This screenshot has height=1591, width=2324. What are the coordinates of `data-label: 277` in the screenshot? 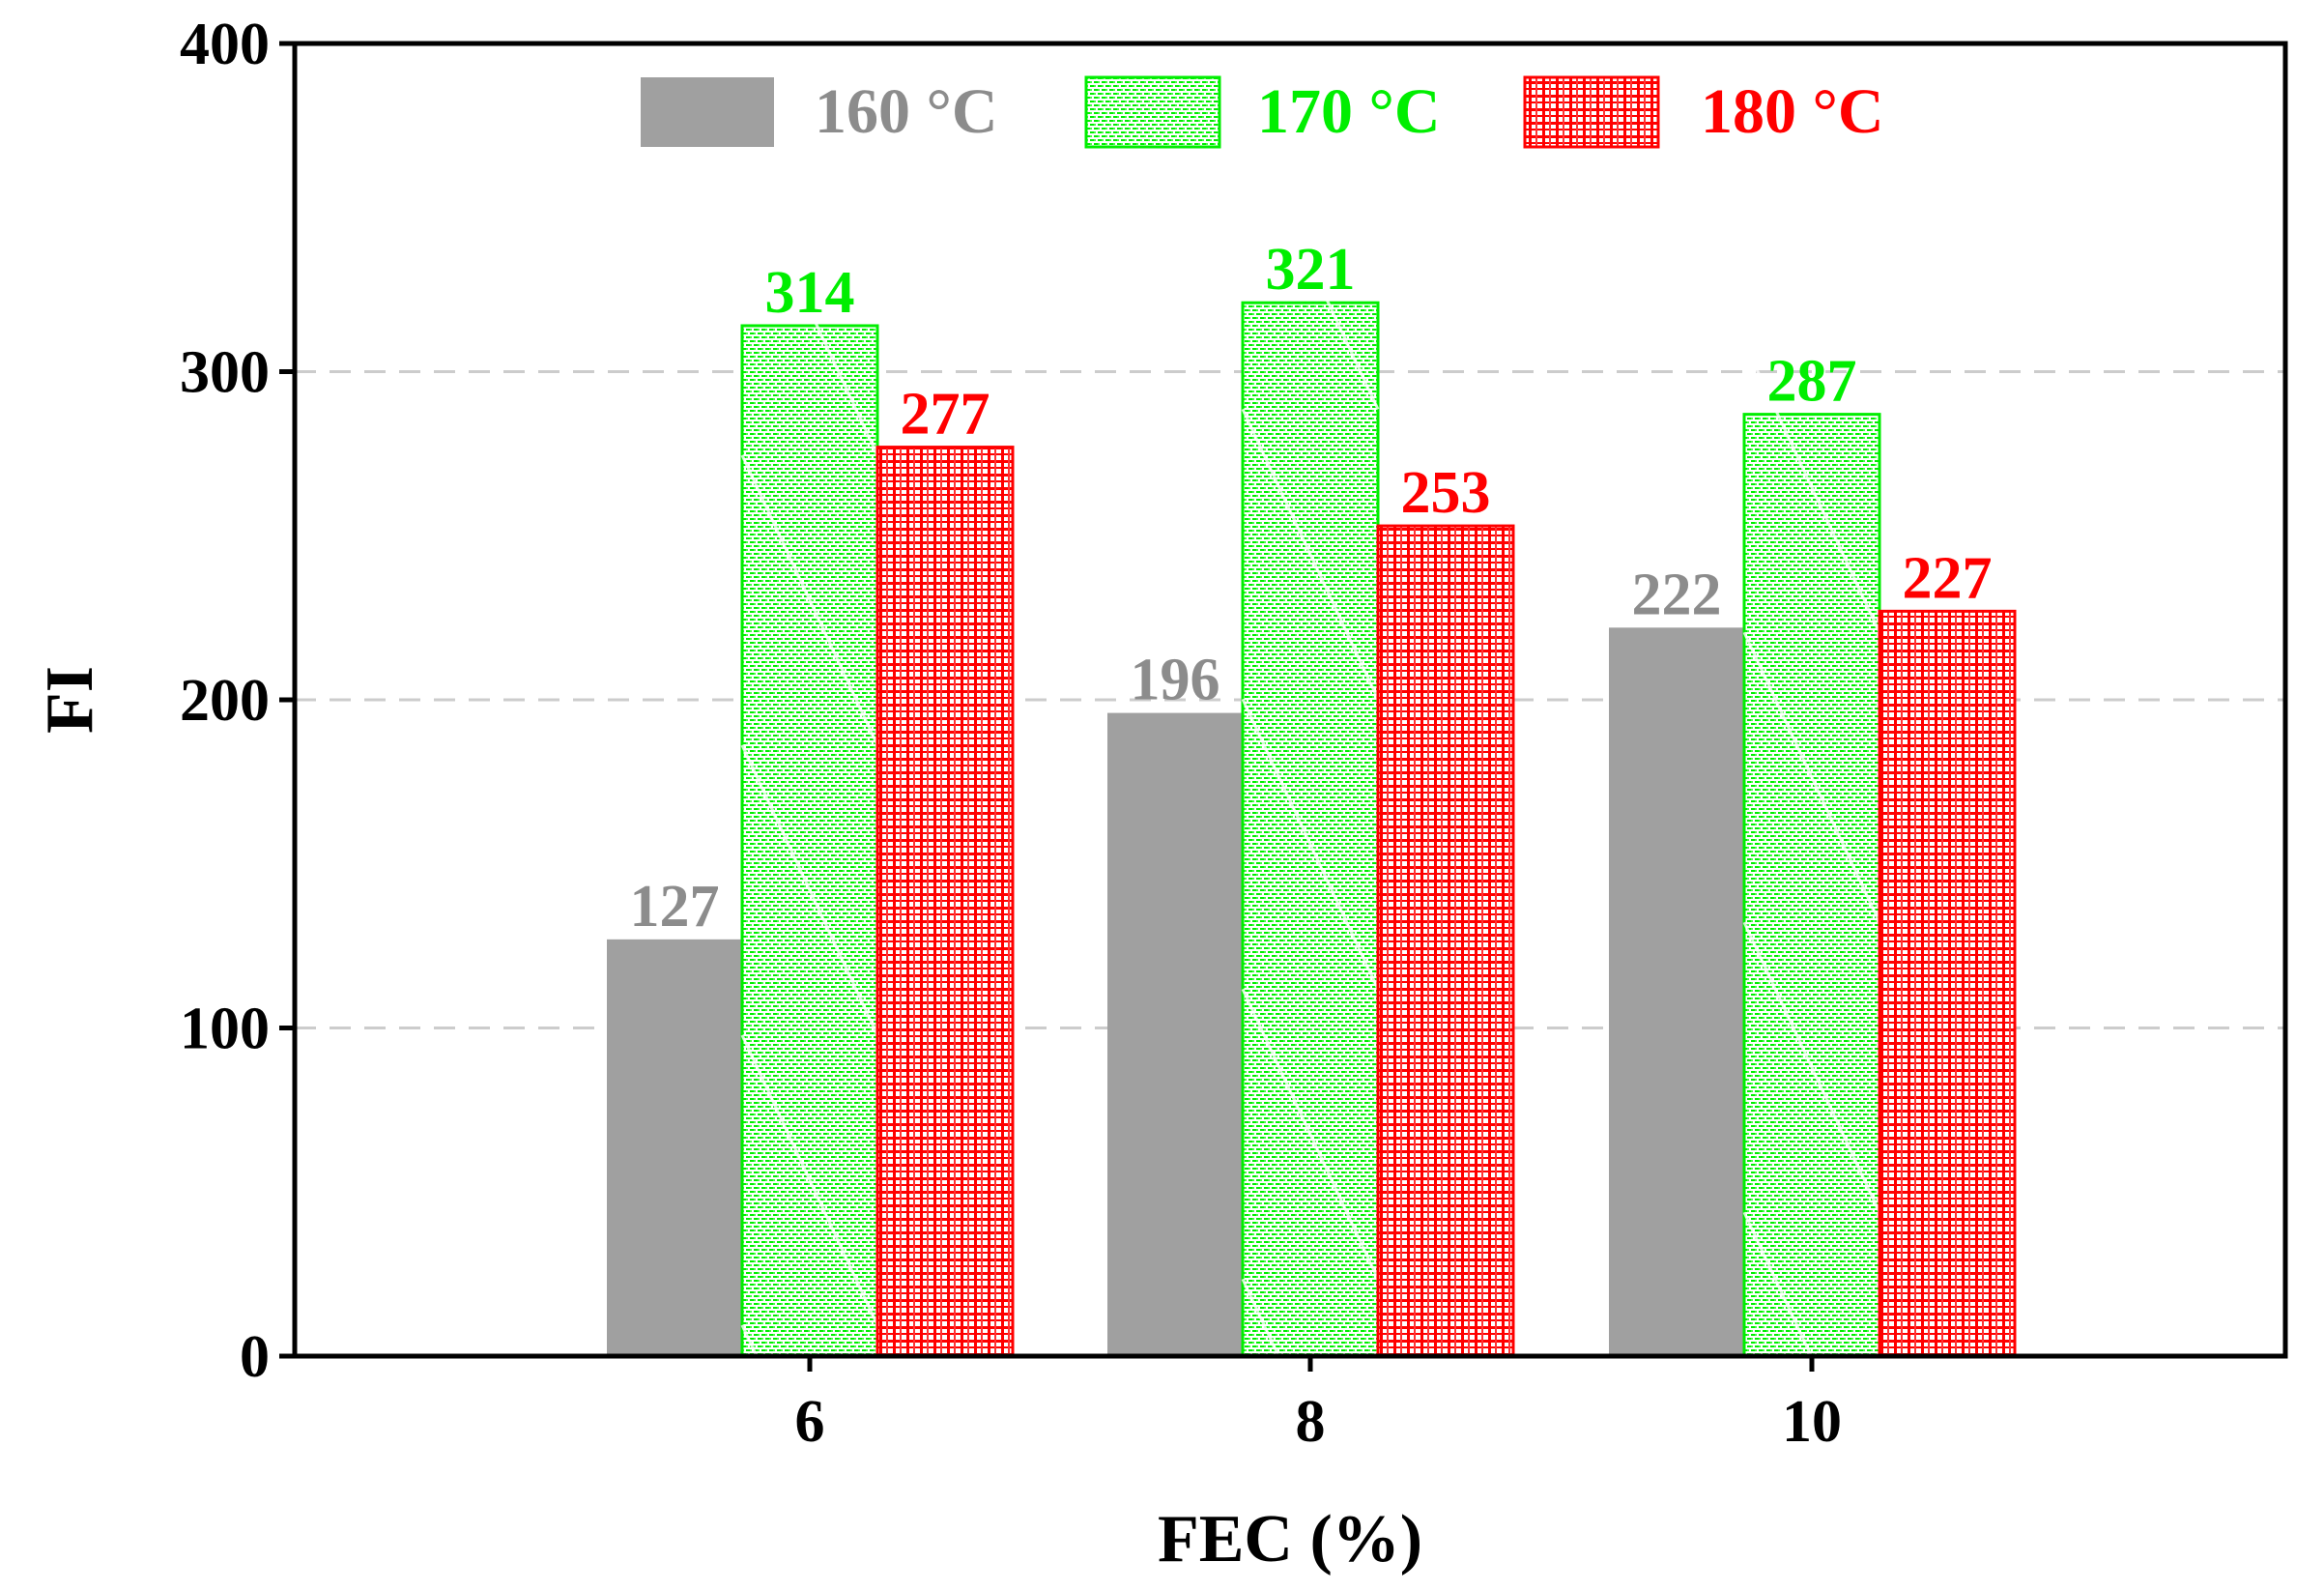 It's located at (946, 415).